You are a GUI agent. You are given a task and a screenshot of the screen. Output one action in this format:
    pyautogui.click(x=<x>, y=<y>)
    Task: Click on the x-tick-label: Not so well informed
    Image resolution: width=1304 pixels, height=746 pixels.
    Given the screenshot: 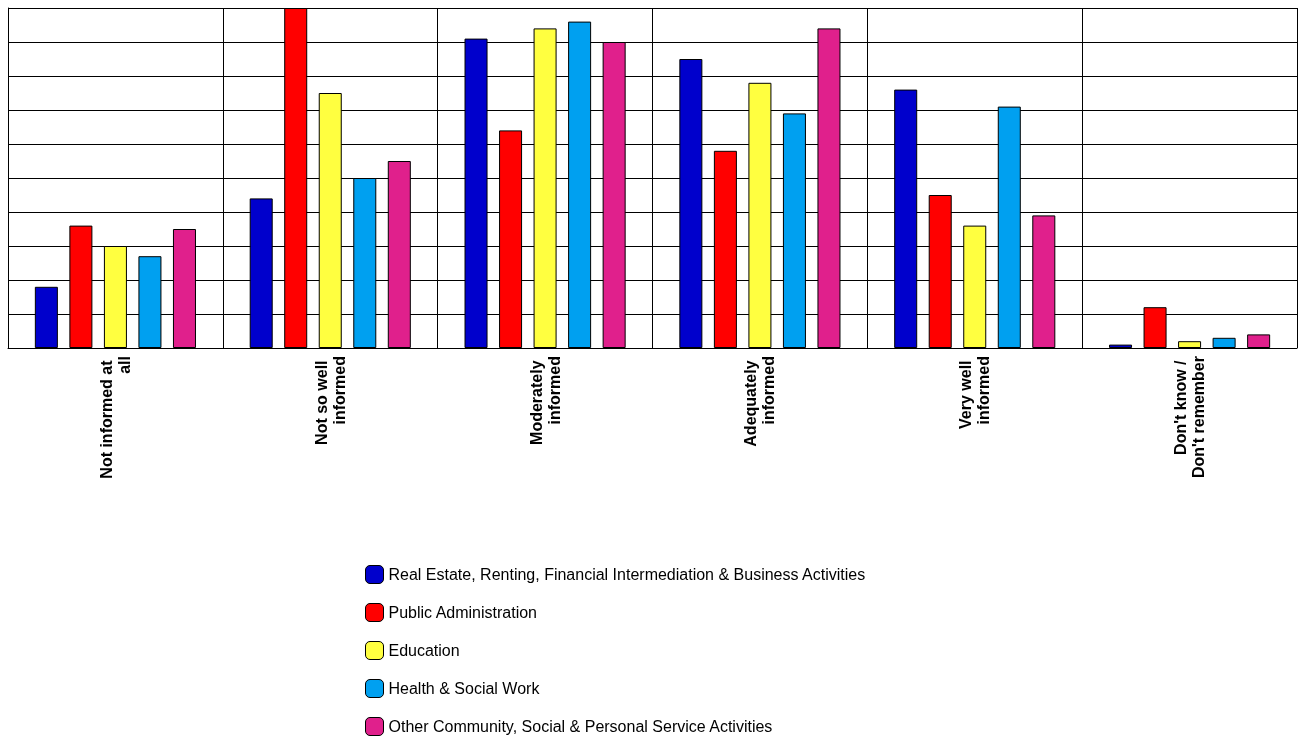 What is the action you would take?
    pyautogui.click(x=330, y=400)
    